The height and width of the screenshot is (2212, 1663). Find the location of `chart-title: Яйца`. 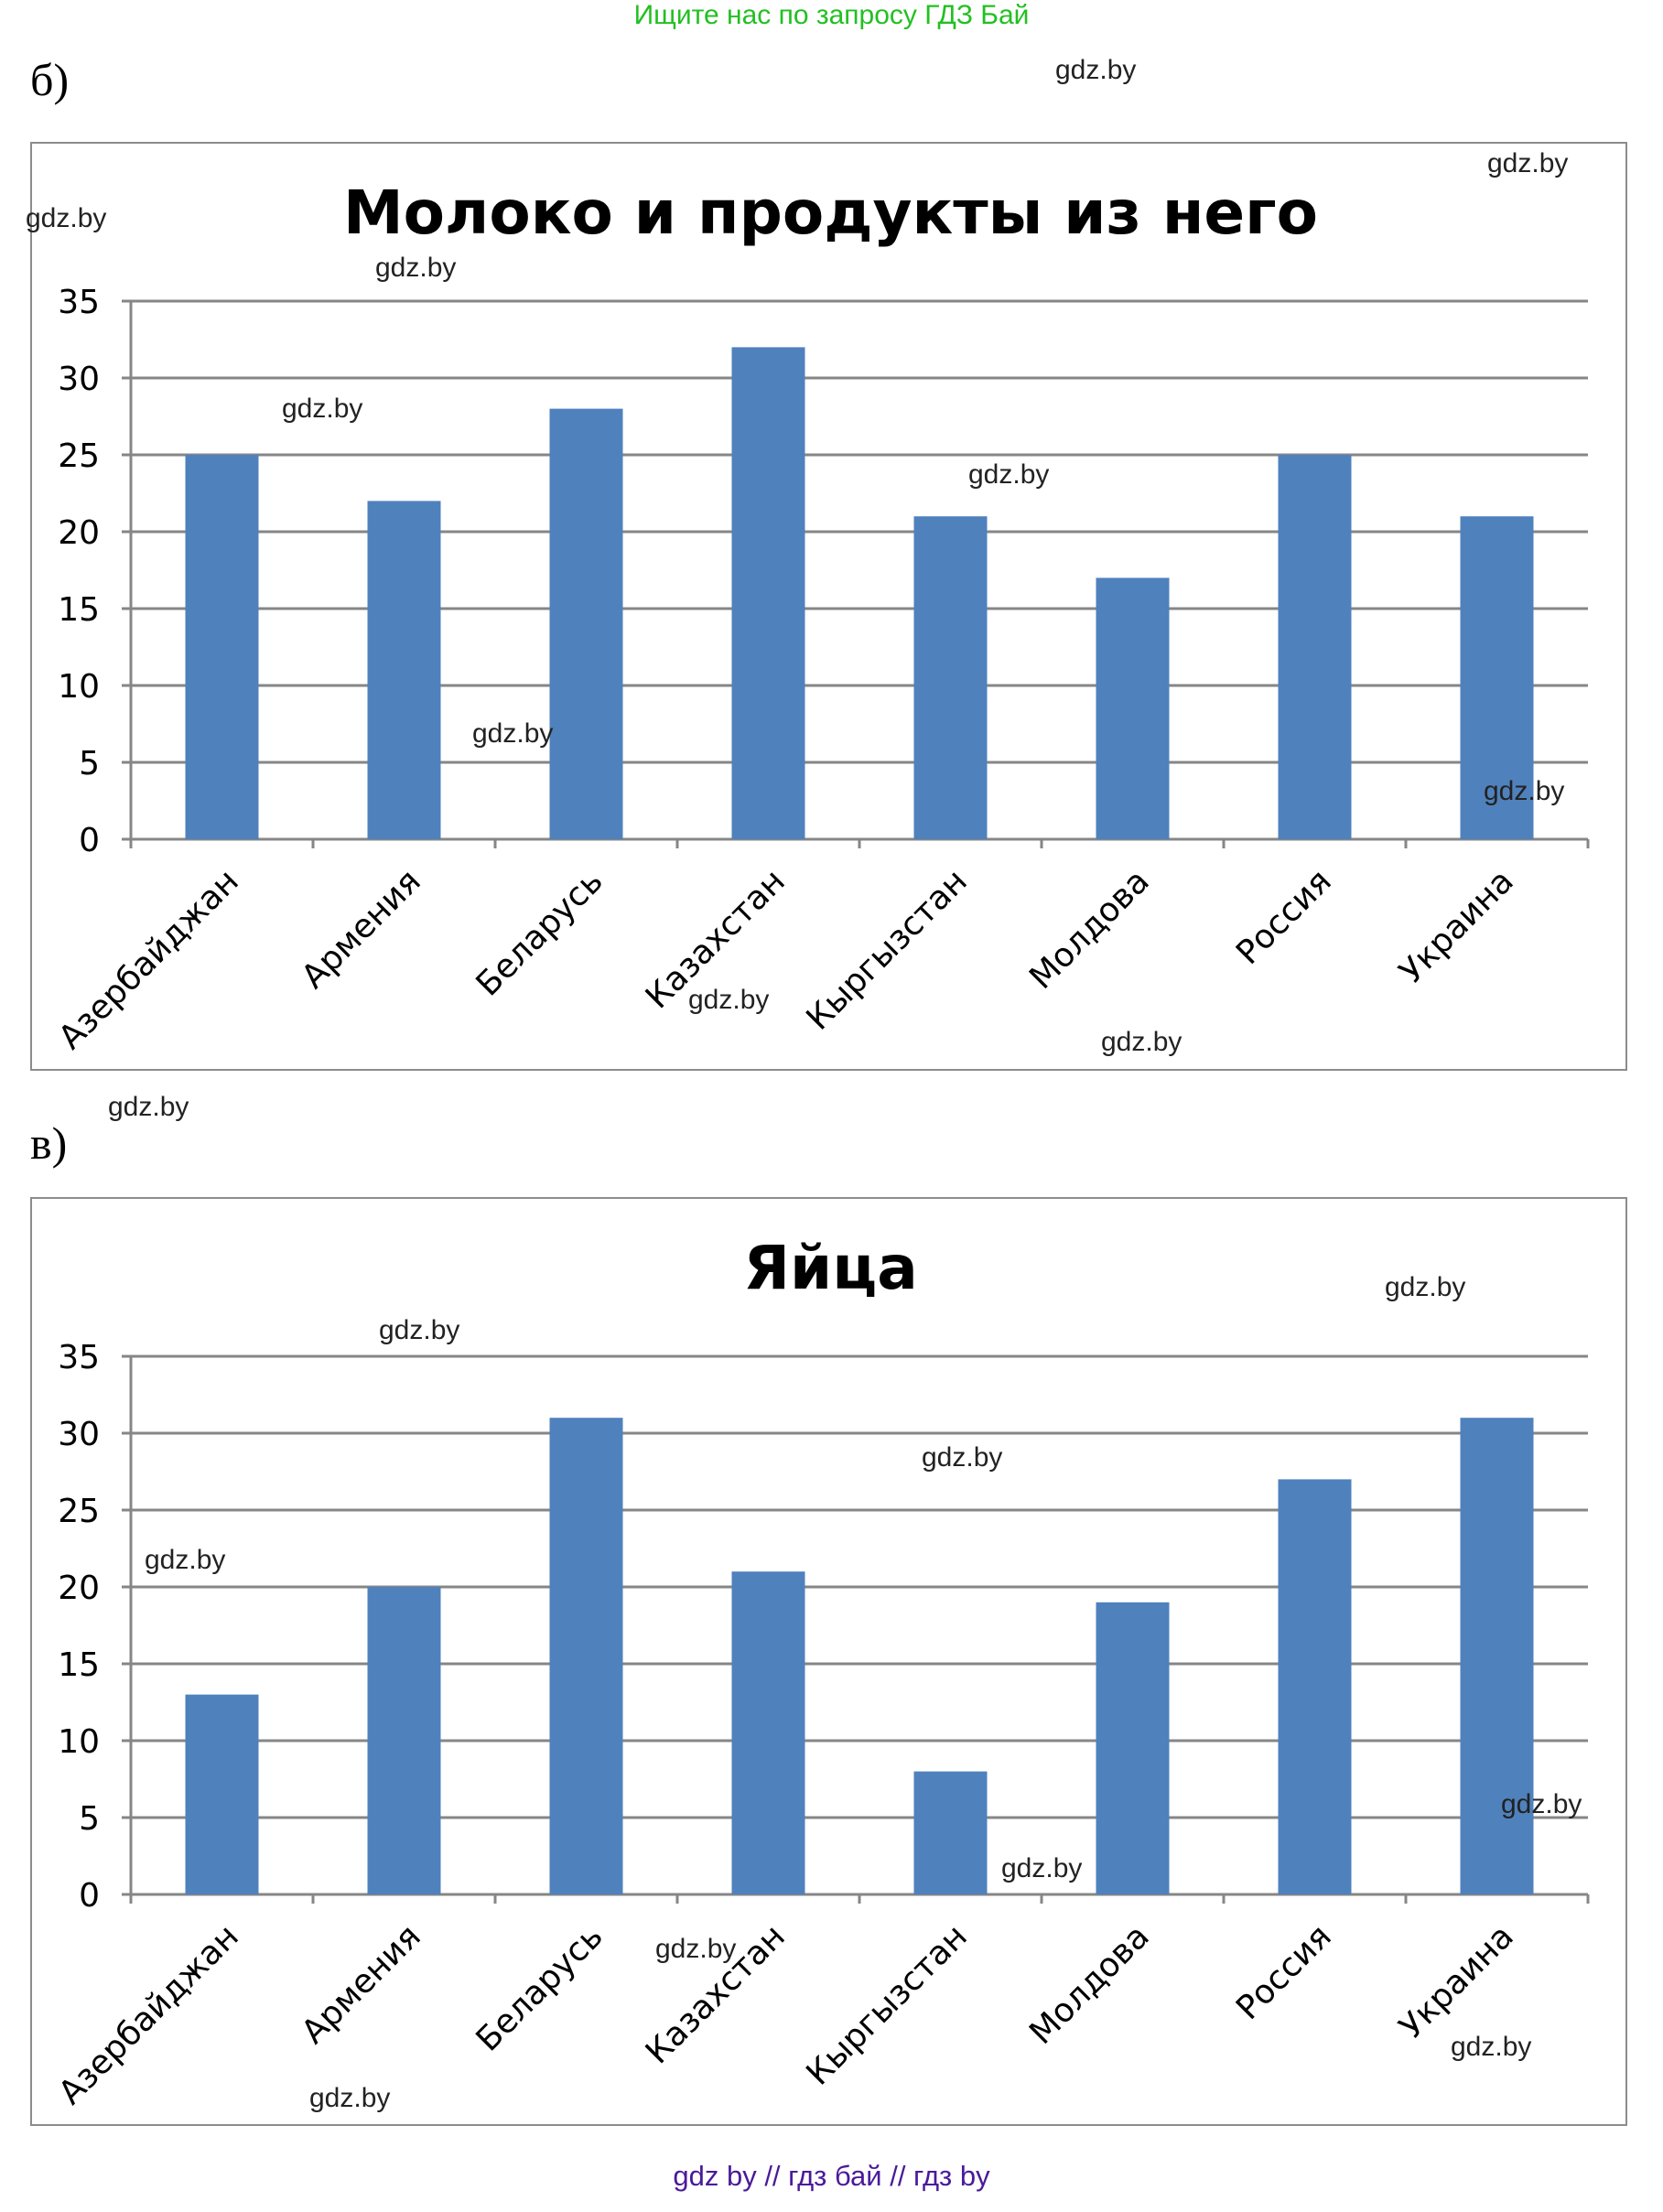

chart-title: Яйца is located at coordinates (830, 1268).